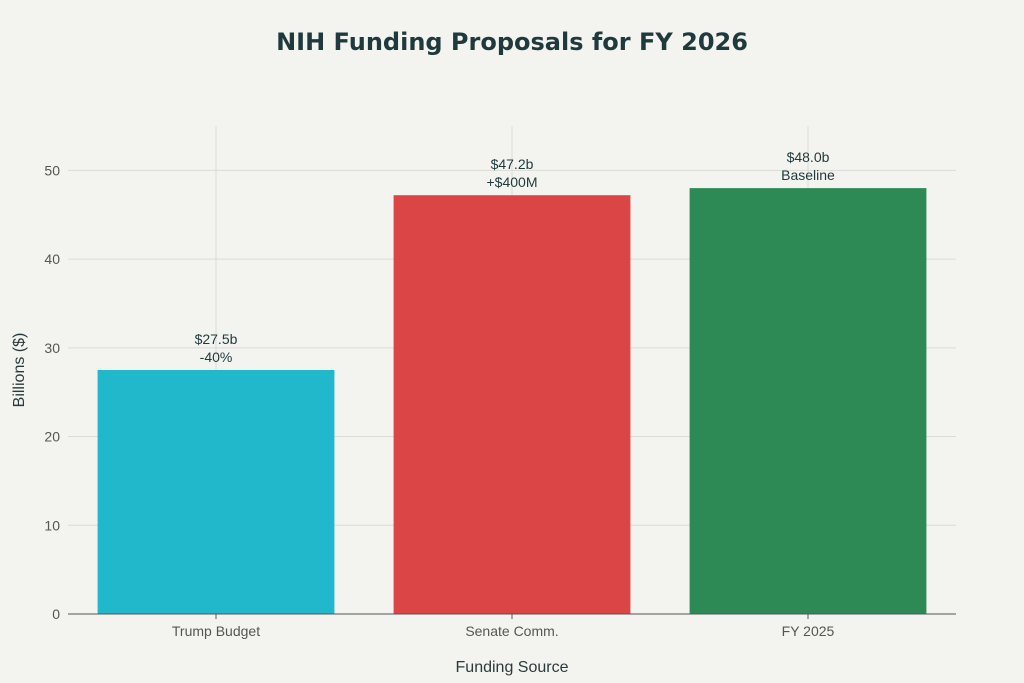 This screenshot has height=683, width=1024. Describe the element at coordinates (512, 667) in the screenshot. I see `x-axis-title: Funding Source` at that location.